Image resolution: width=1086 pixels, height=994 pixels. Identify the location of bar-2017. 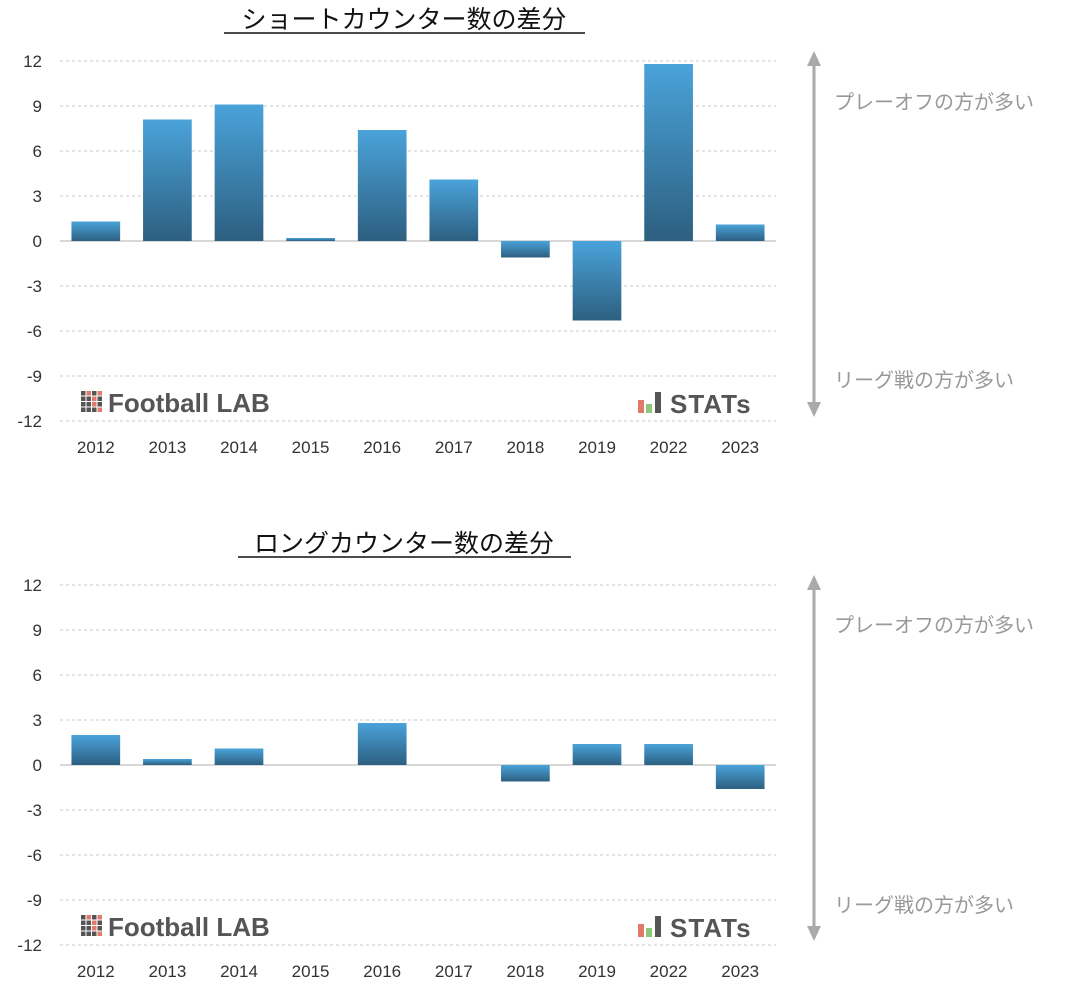
(454, 210).